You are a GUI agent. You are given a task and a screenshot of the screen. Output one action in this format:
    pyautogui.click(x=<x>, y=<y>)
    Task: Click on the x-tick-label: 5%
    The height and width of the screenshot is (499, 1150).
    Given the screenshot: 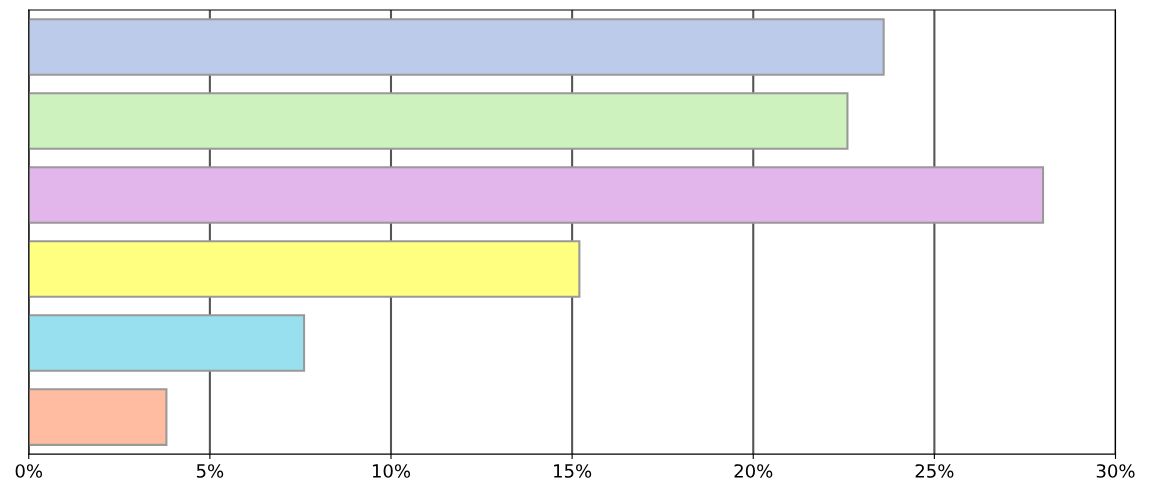 What is the action you would take?
    pyautogui.click(x=210, y=471)
    